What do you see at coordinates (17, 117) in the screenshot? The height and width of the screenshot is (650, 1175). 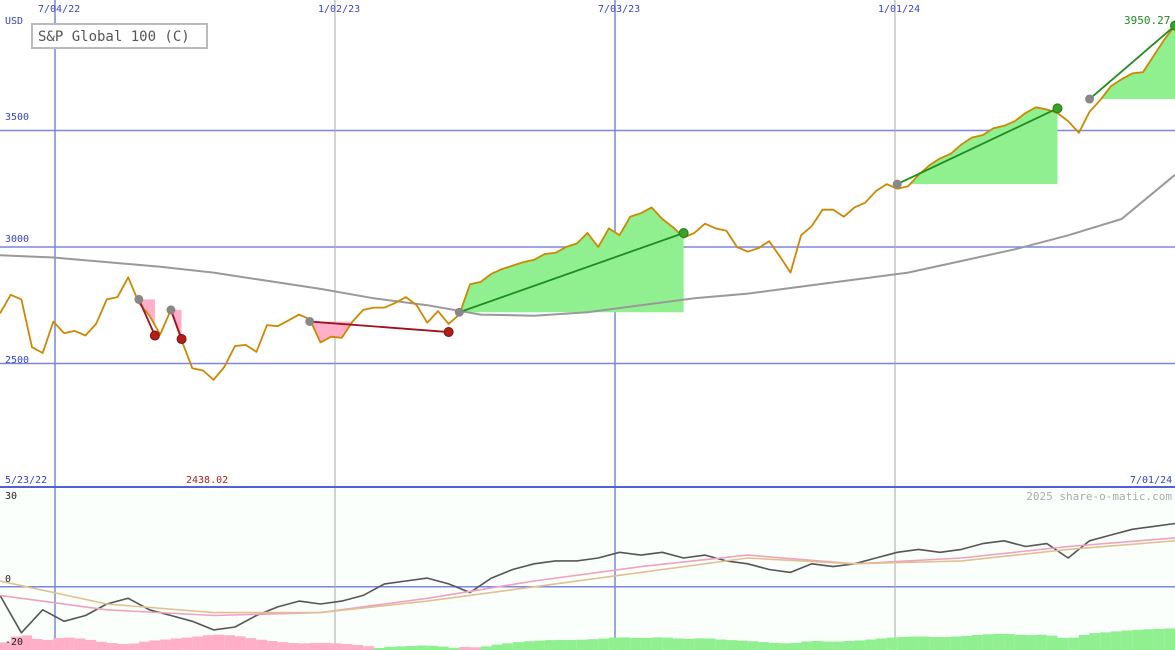 I see `y-tick-label: 3500` at bounding box center [17, 117].